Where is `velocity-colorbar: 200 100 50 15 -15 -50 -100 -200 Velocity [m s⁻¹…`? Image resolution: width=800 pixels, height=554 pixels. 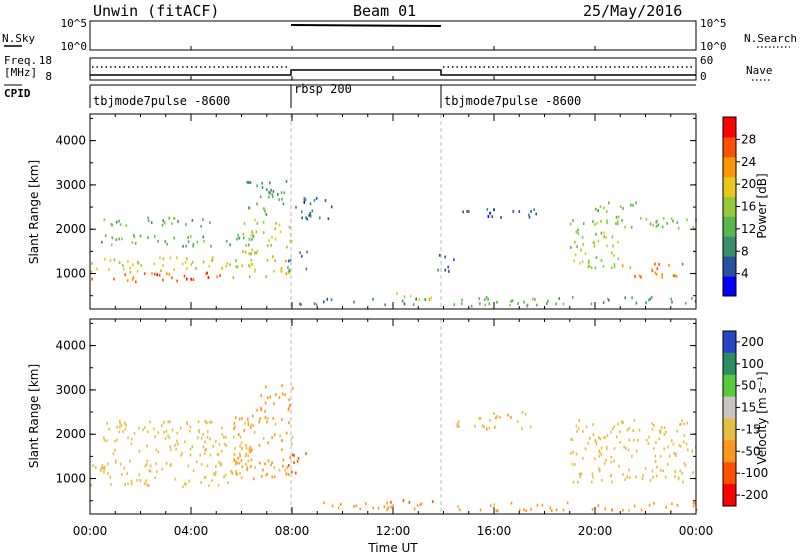 velocity-colorbar: 200 100 50 15 -15 -50 -100 -200 Velocity [m s⁻¹… is located at coordinates (745, 418).